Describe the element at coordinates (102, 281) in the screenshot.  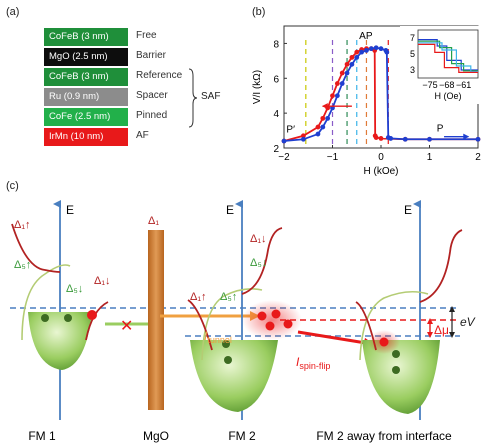
I see `fm1-delta1-down-label: Δ₁↓` at that location.